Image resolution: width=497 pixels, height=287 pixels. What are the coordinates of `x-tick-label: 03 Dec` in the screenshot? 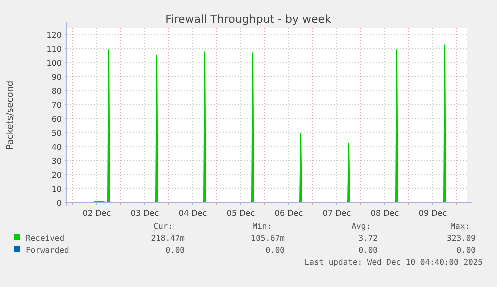 It's located at (145, 213).